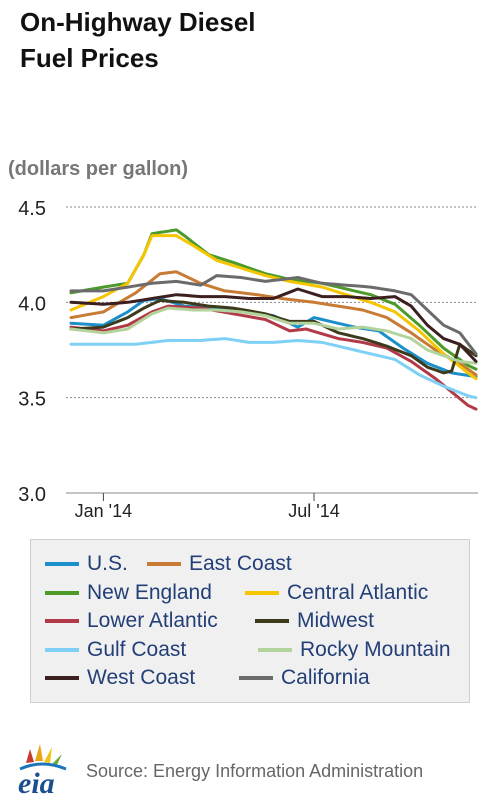  Describe the element at coordinates (32, 495) in the screenshot. I see `y-tick-label: 3.0` at that location.